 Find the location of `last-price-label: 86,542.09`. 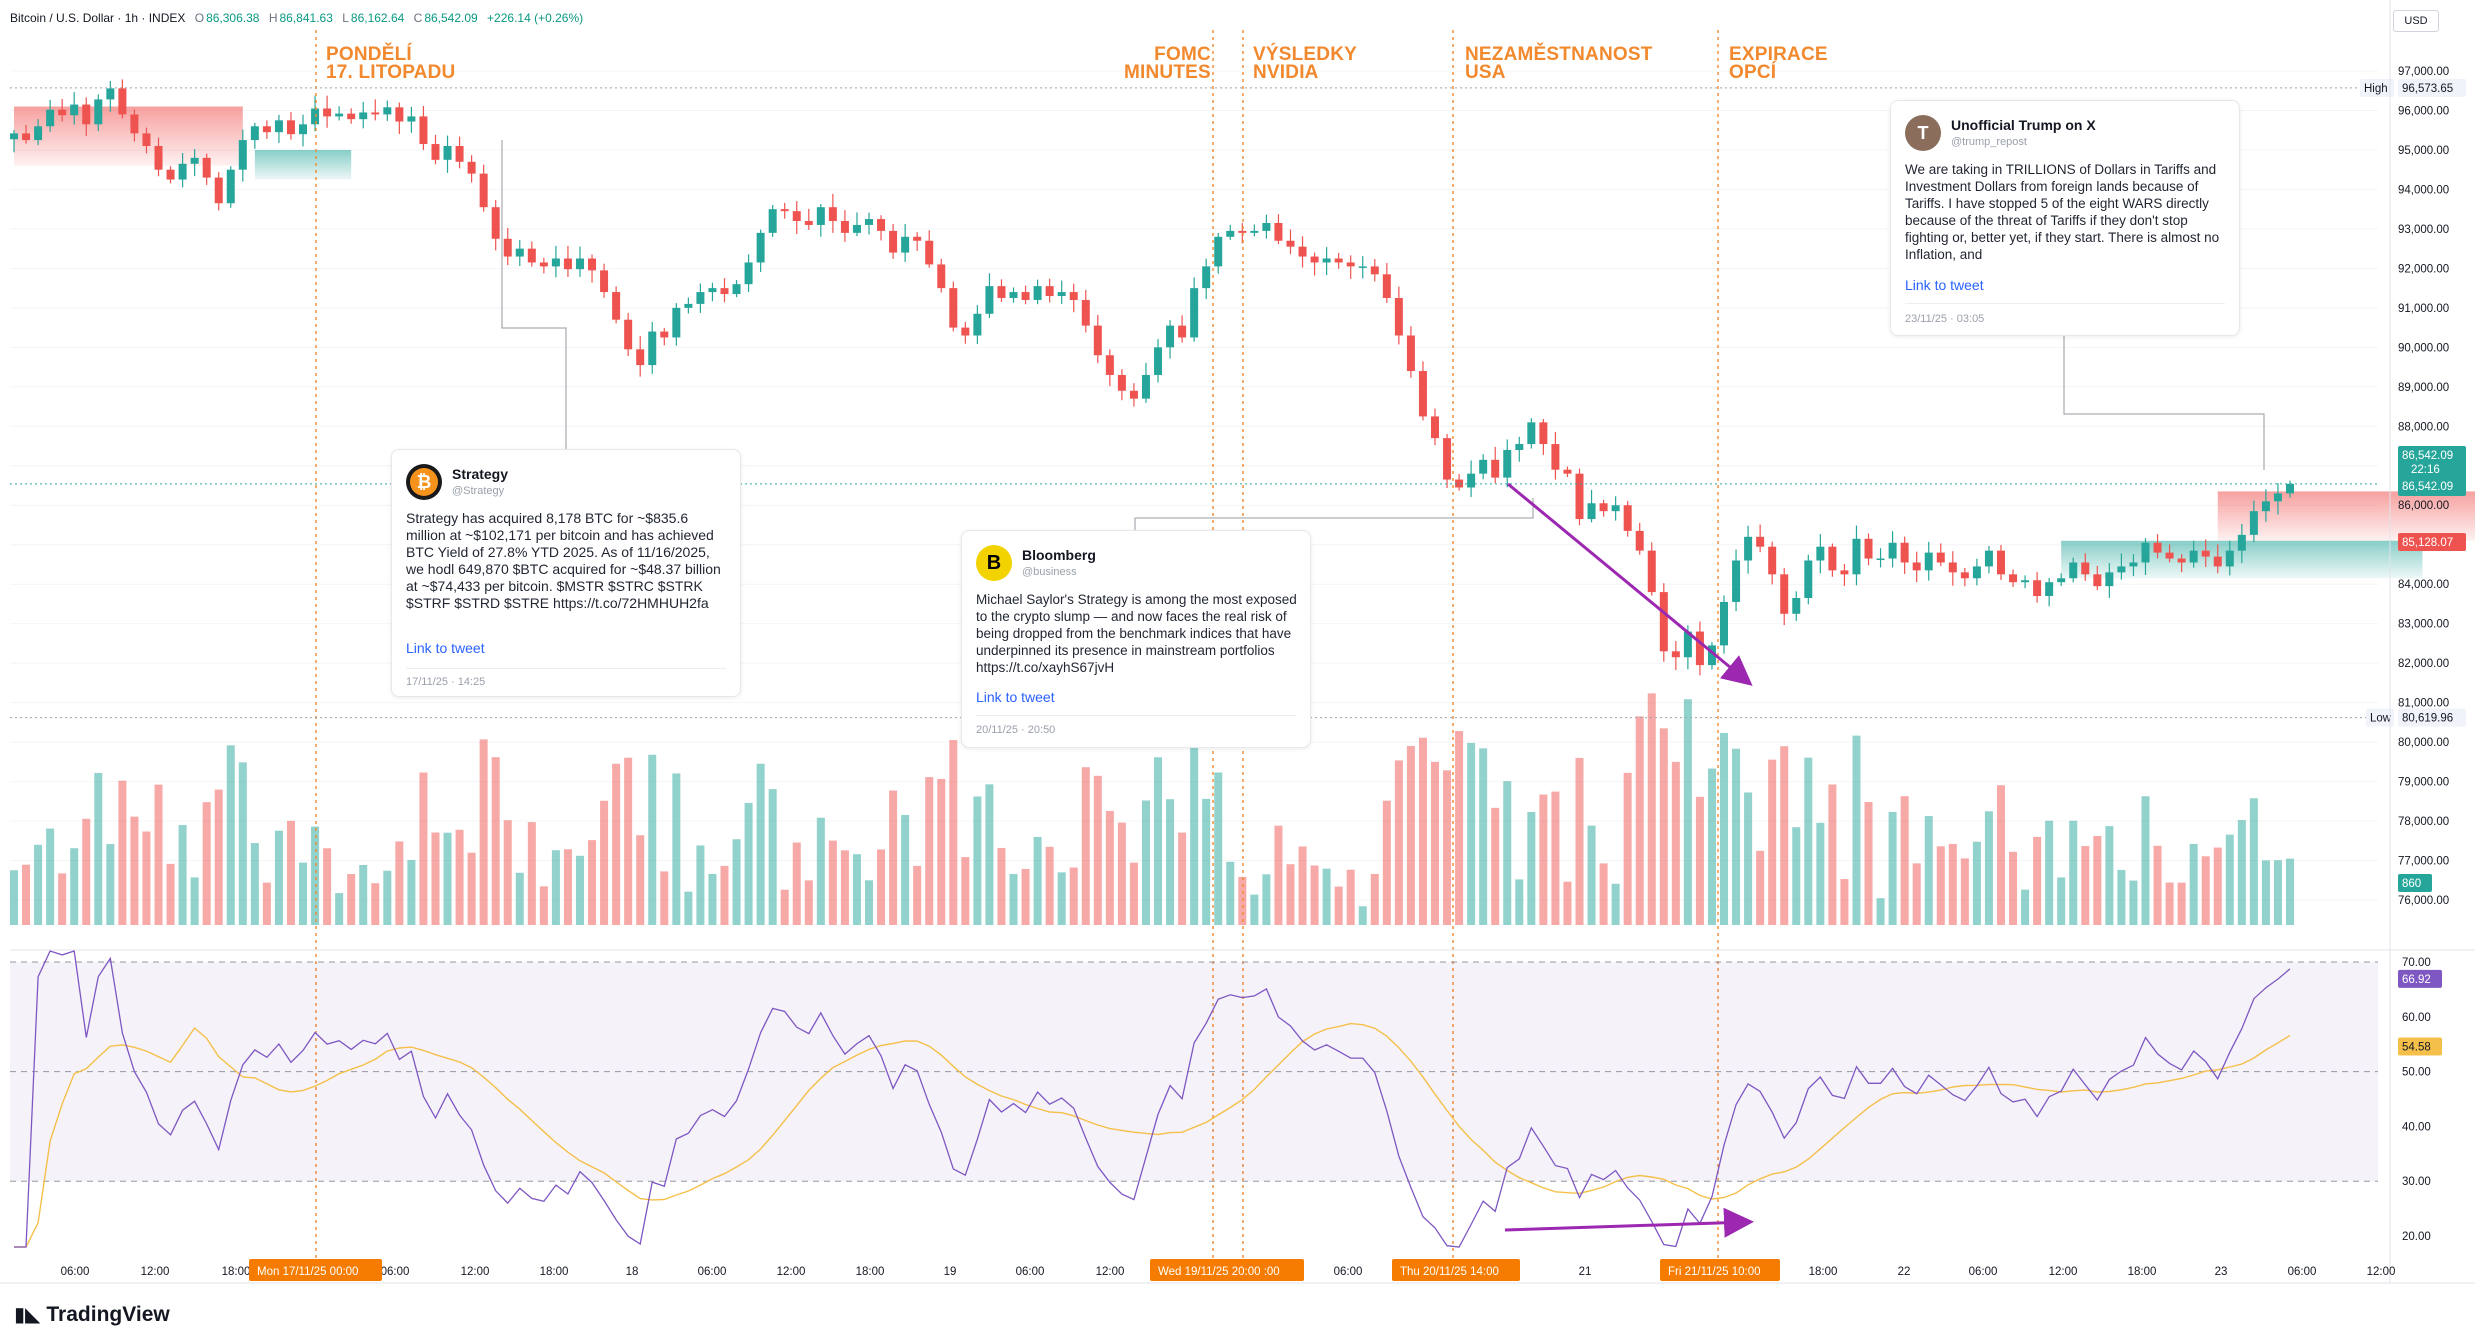

last-price-label: 86,542.09 is located at coordinates (2427, 456).